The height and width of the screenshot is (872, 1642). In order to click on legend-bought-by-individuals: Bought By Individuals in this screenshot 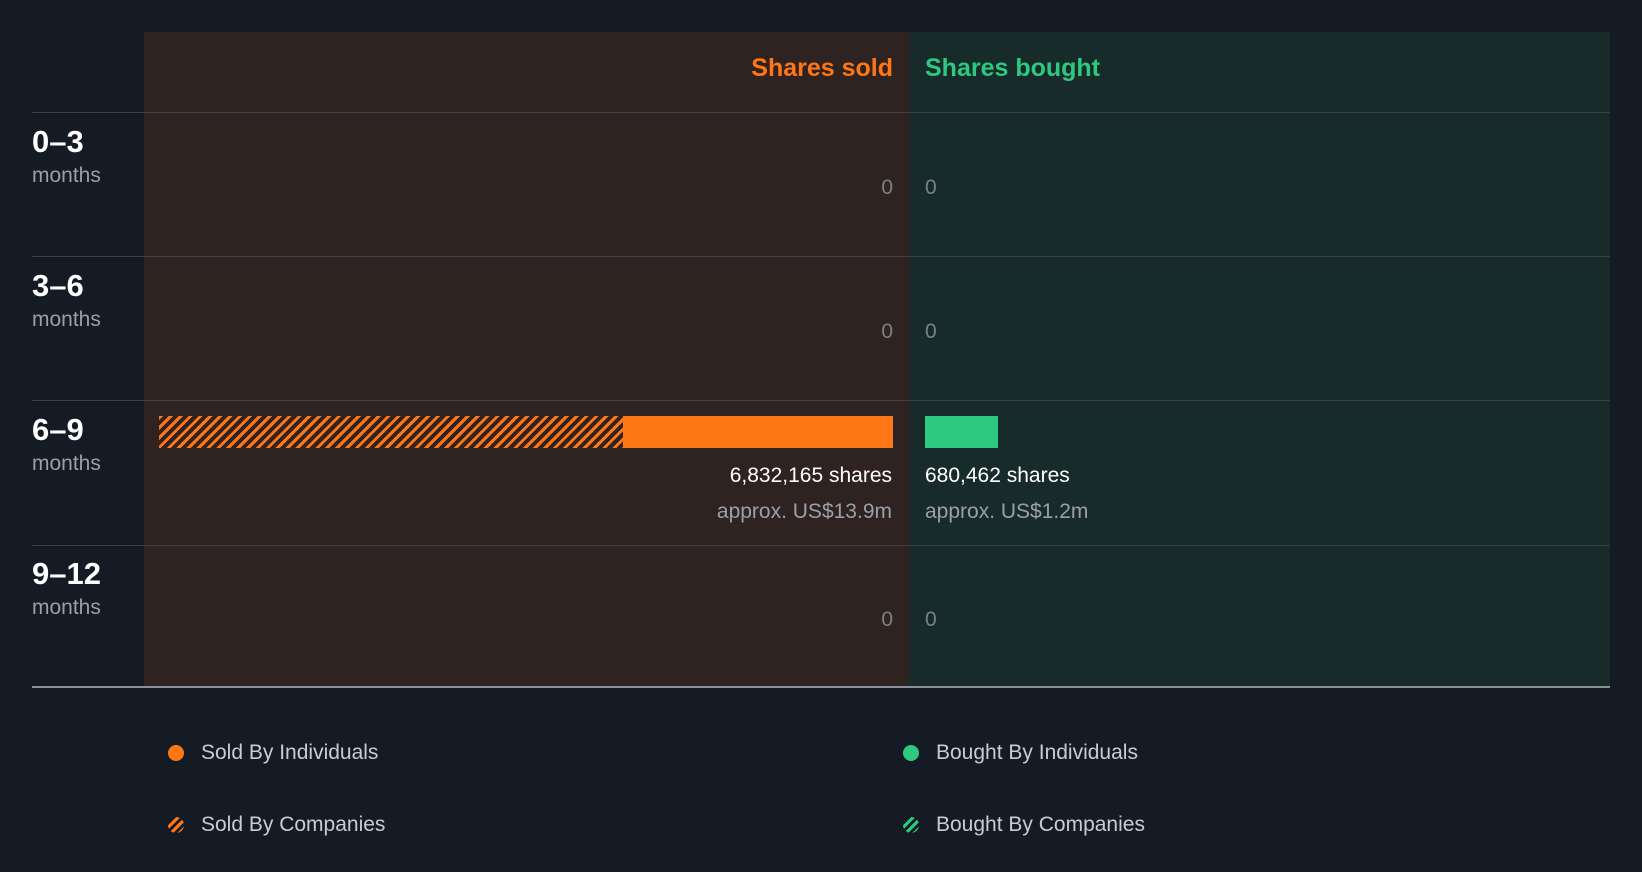, I will do `click(1020, 753)`.